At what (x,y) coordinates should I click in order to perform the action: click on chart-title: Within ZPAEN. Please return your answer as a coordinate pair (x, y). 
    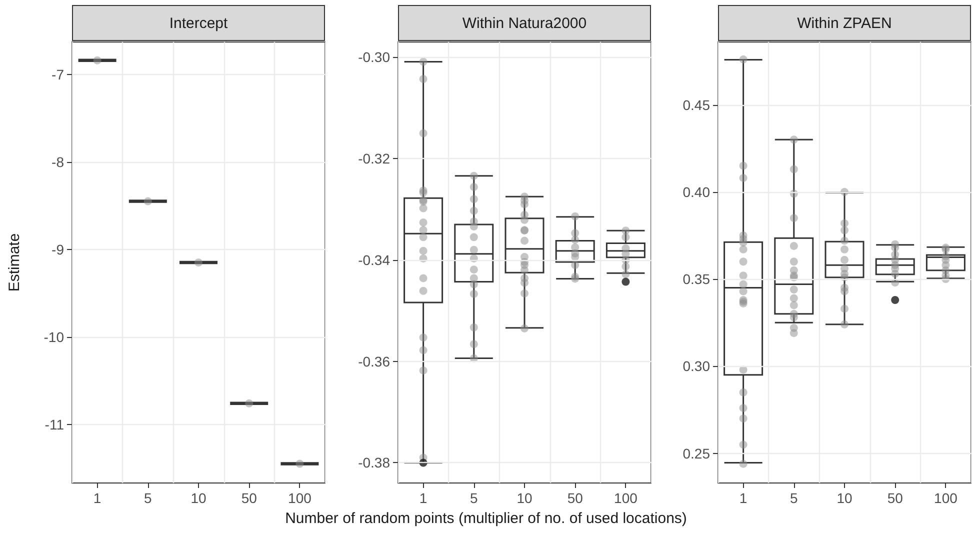
    Looking at the image, I should click on (844, 23).